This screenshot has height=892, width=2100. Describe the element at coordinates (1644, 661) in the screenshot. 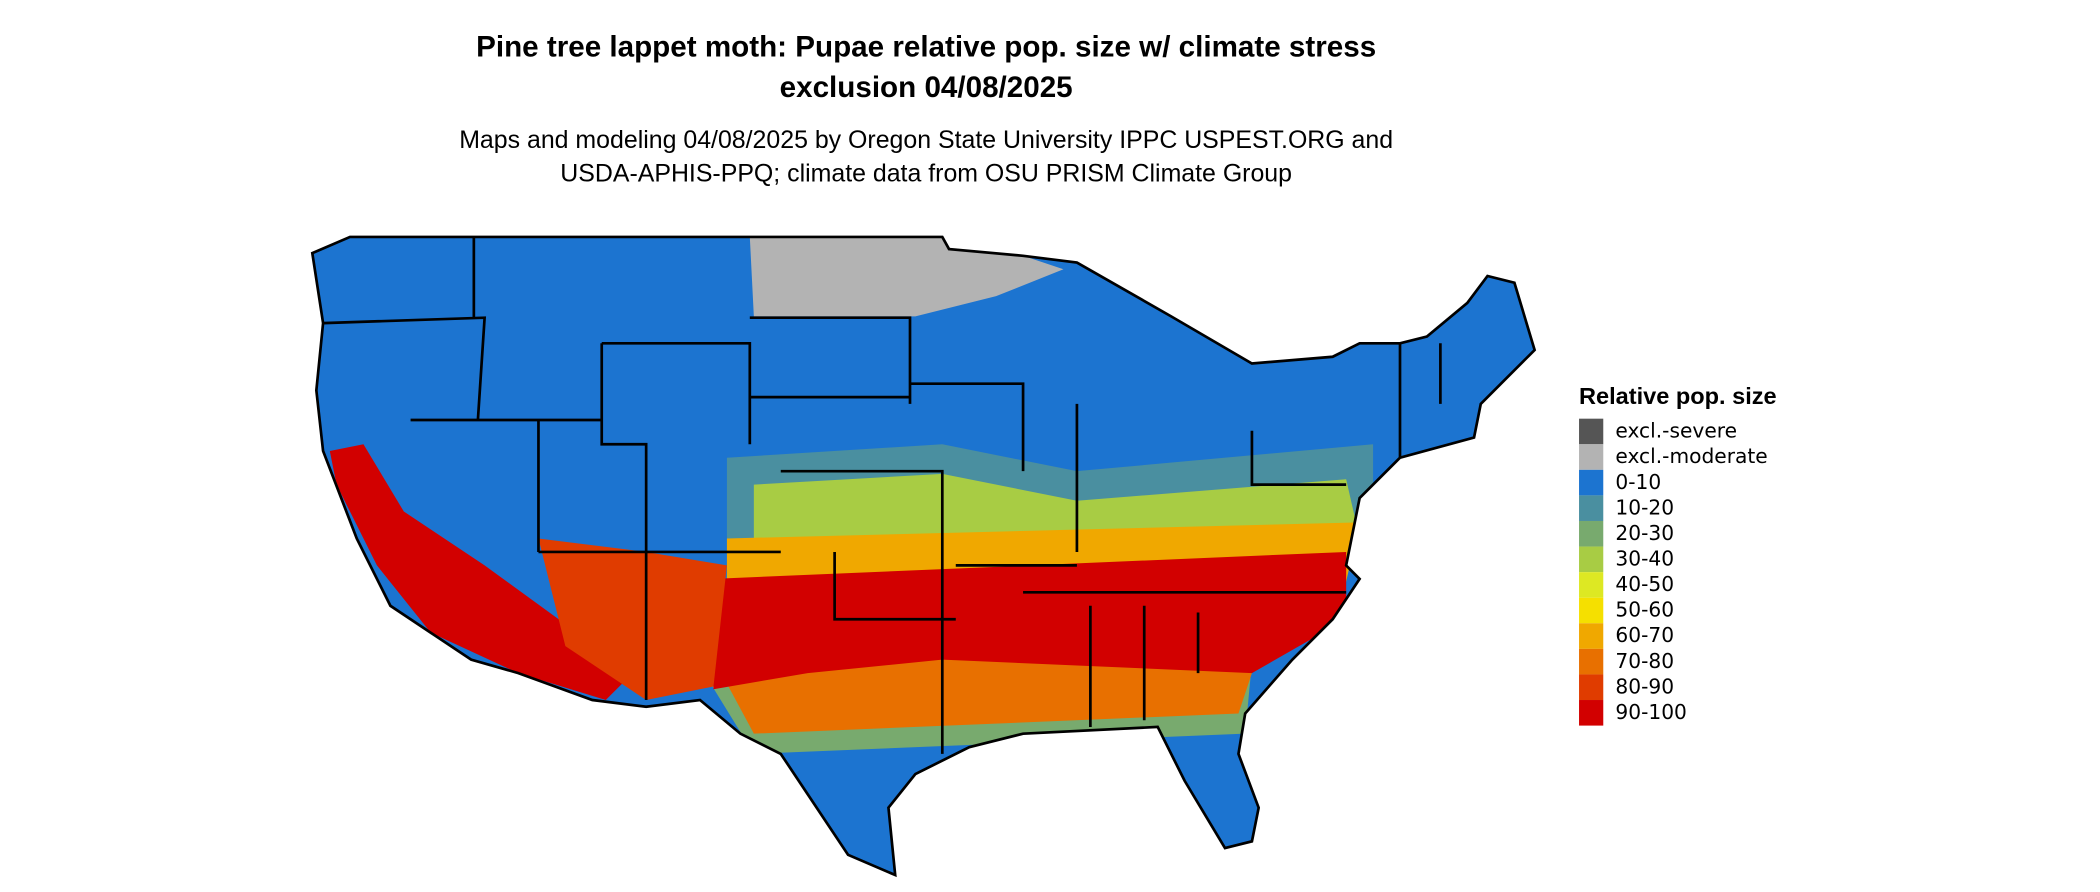

I see `legend-label: 70-80` at that location.